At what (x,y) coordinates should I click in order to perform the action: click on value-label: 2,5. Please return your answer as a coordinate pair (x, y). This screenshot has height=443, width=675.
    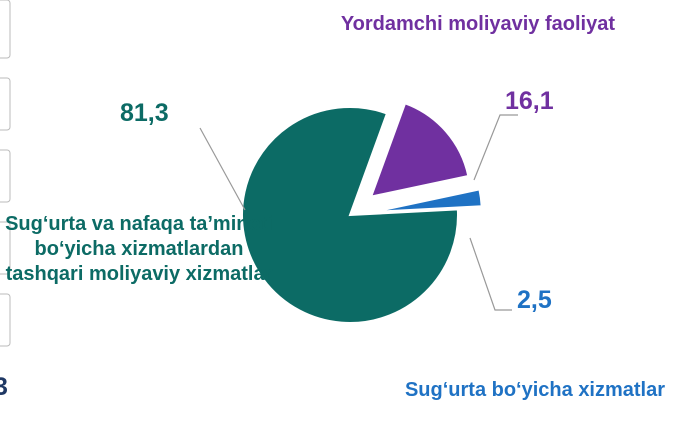
    Looking at the image, I should click on (534, 300).